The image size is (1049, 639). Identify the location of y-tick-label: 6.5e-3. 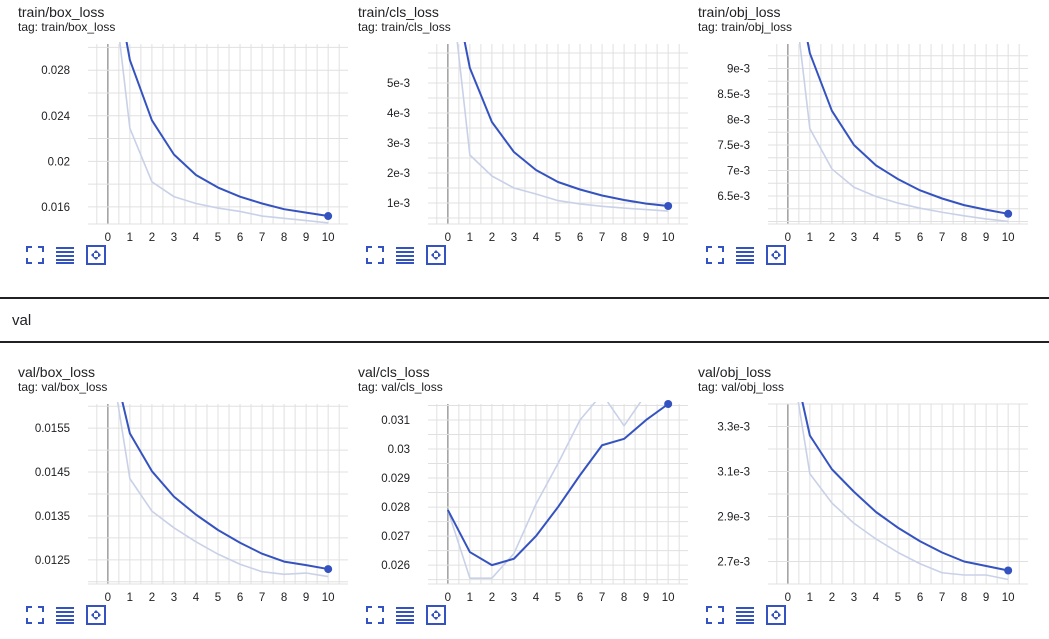
(733, 197).